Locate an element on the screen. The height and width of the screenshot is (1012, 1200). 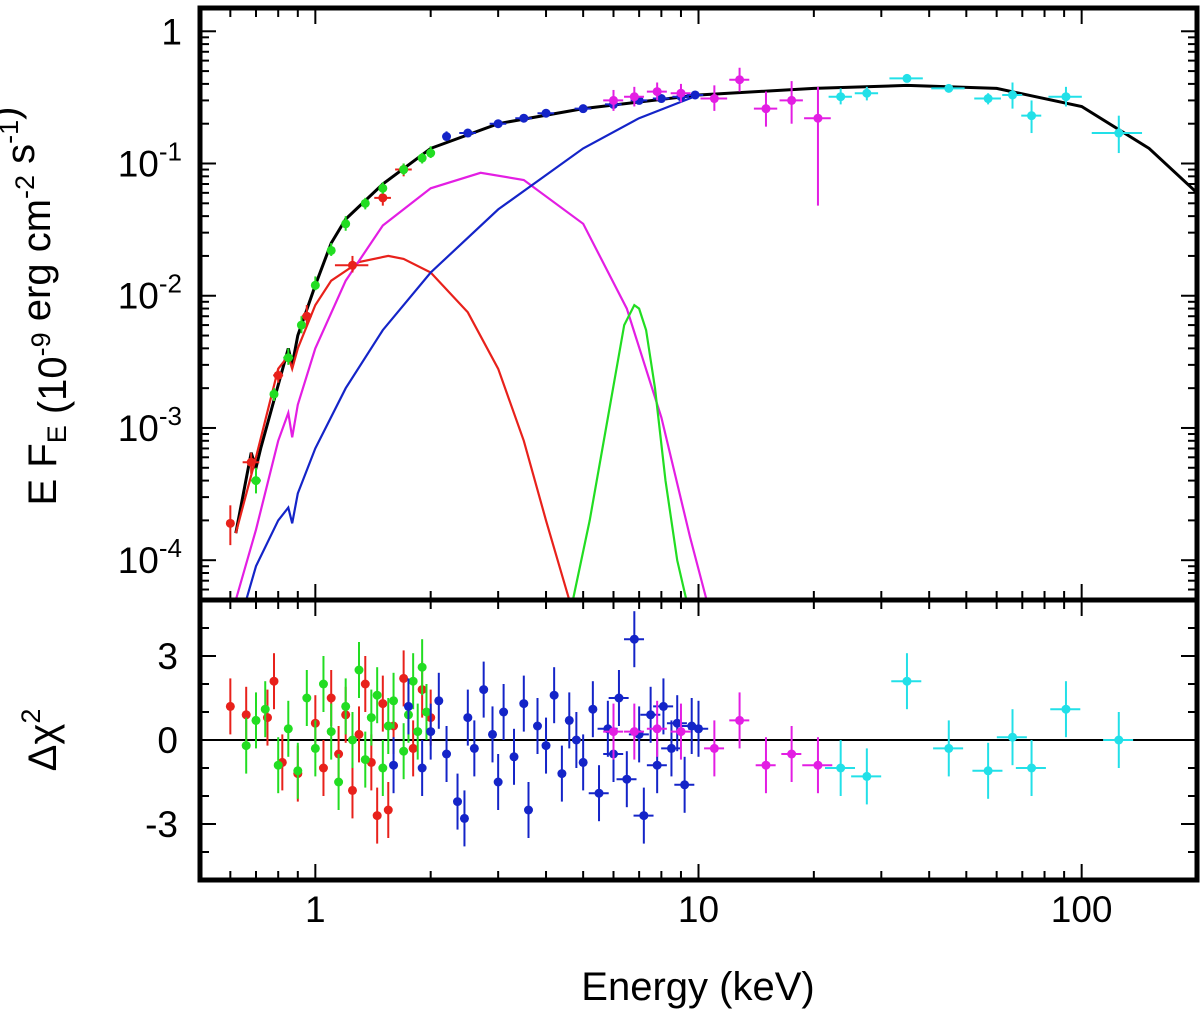
data-point-red-data is located at coordinates (278, 375).